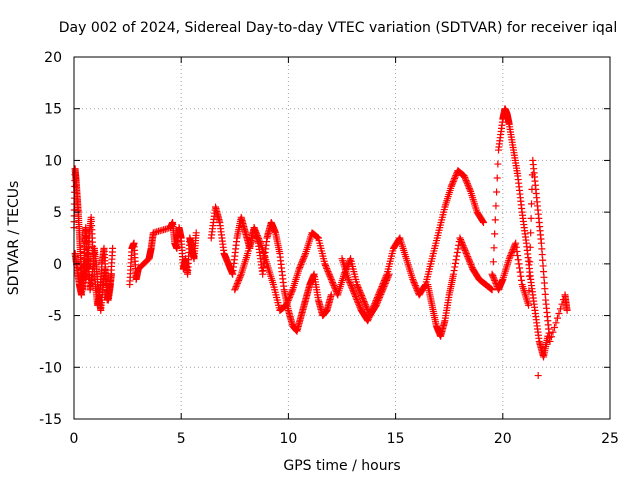 The width and height of the screenshot is (640, 480). Describe the element at coordinates (14, 238) in the screenshot. I see `y-axis-title: SDTVAR / TECUs` at that location.